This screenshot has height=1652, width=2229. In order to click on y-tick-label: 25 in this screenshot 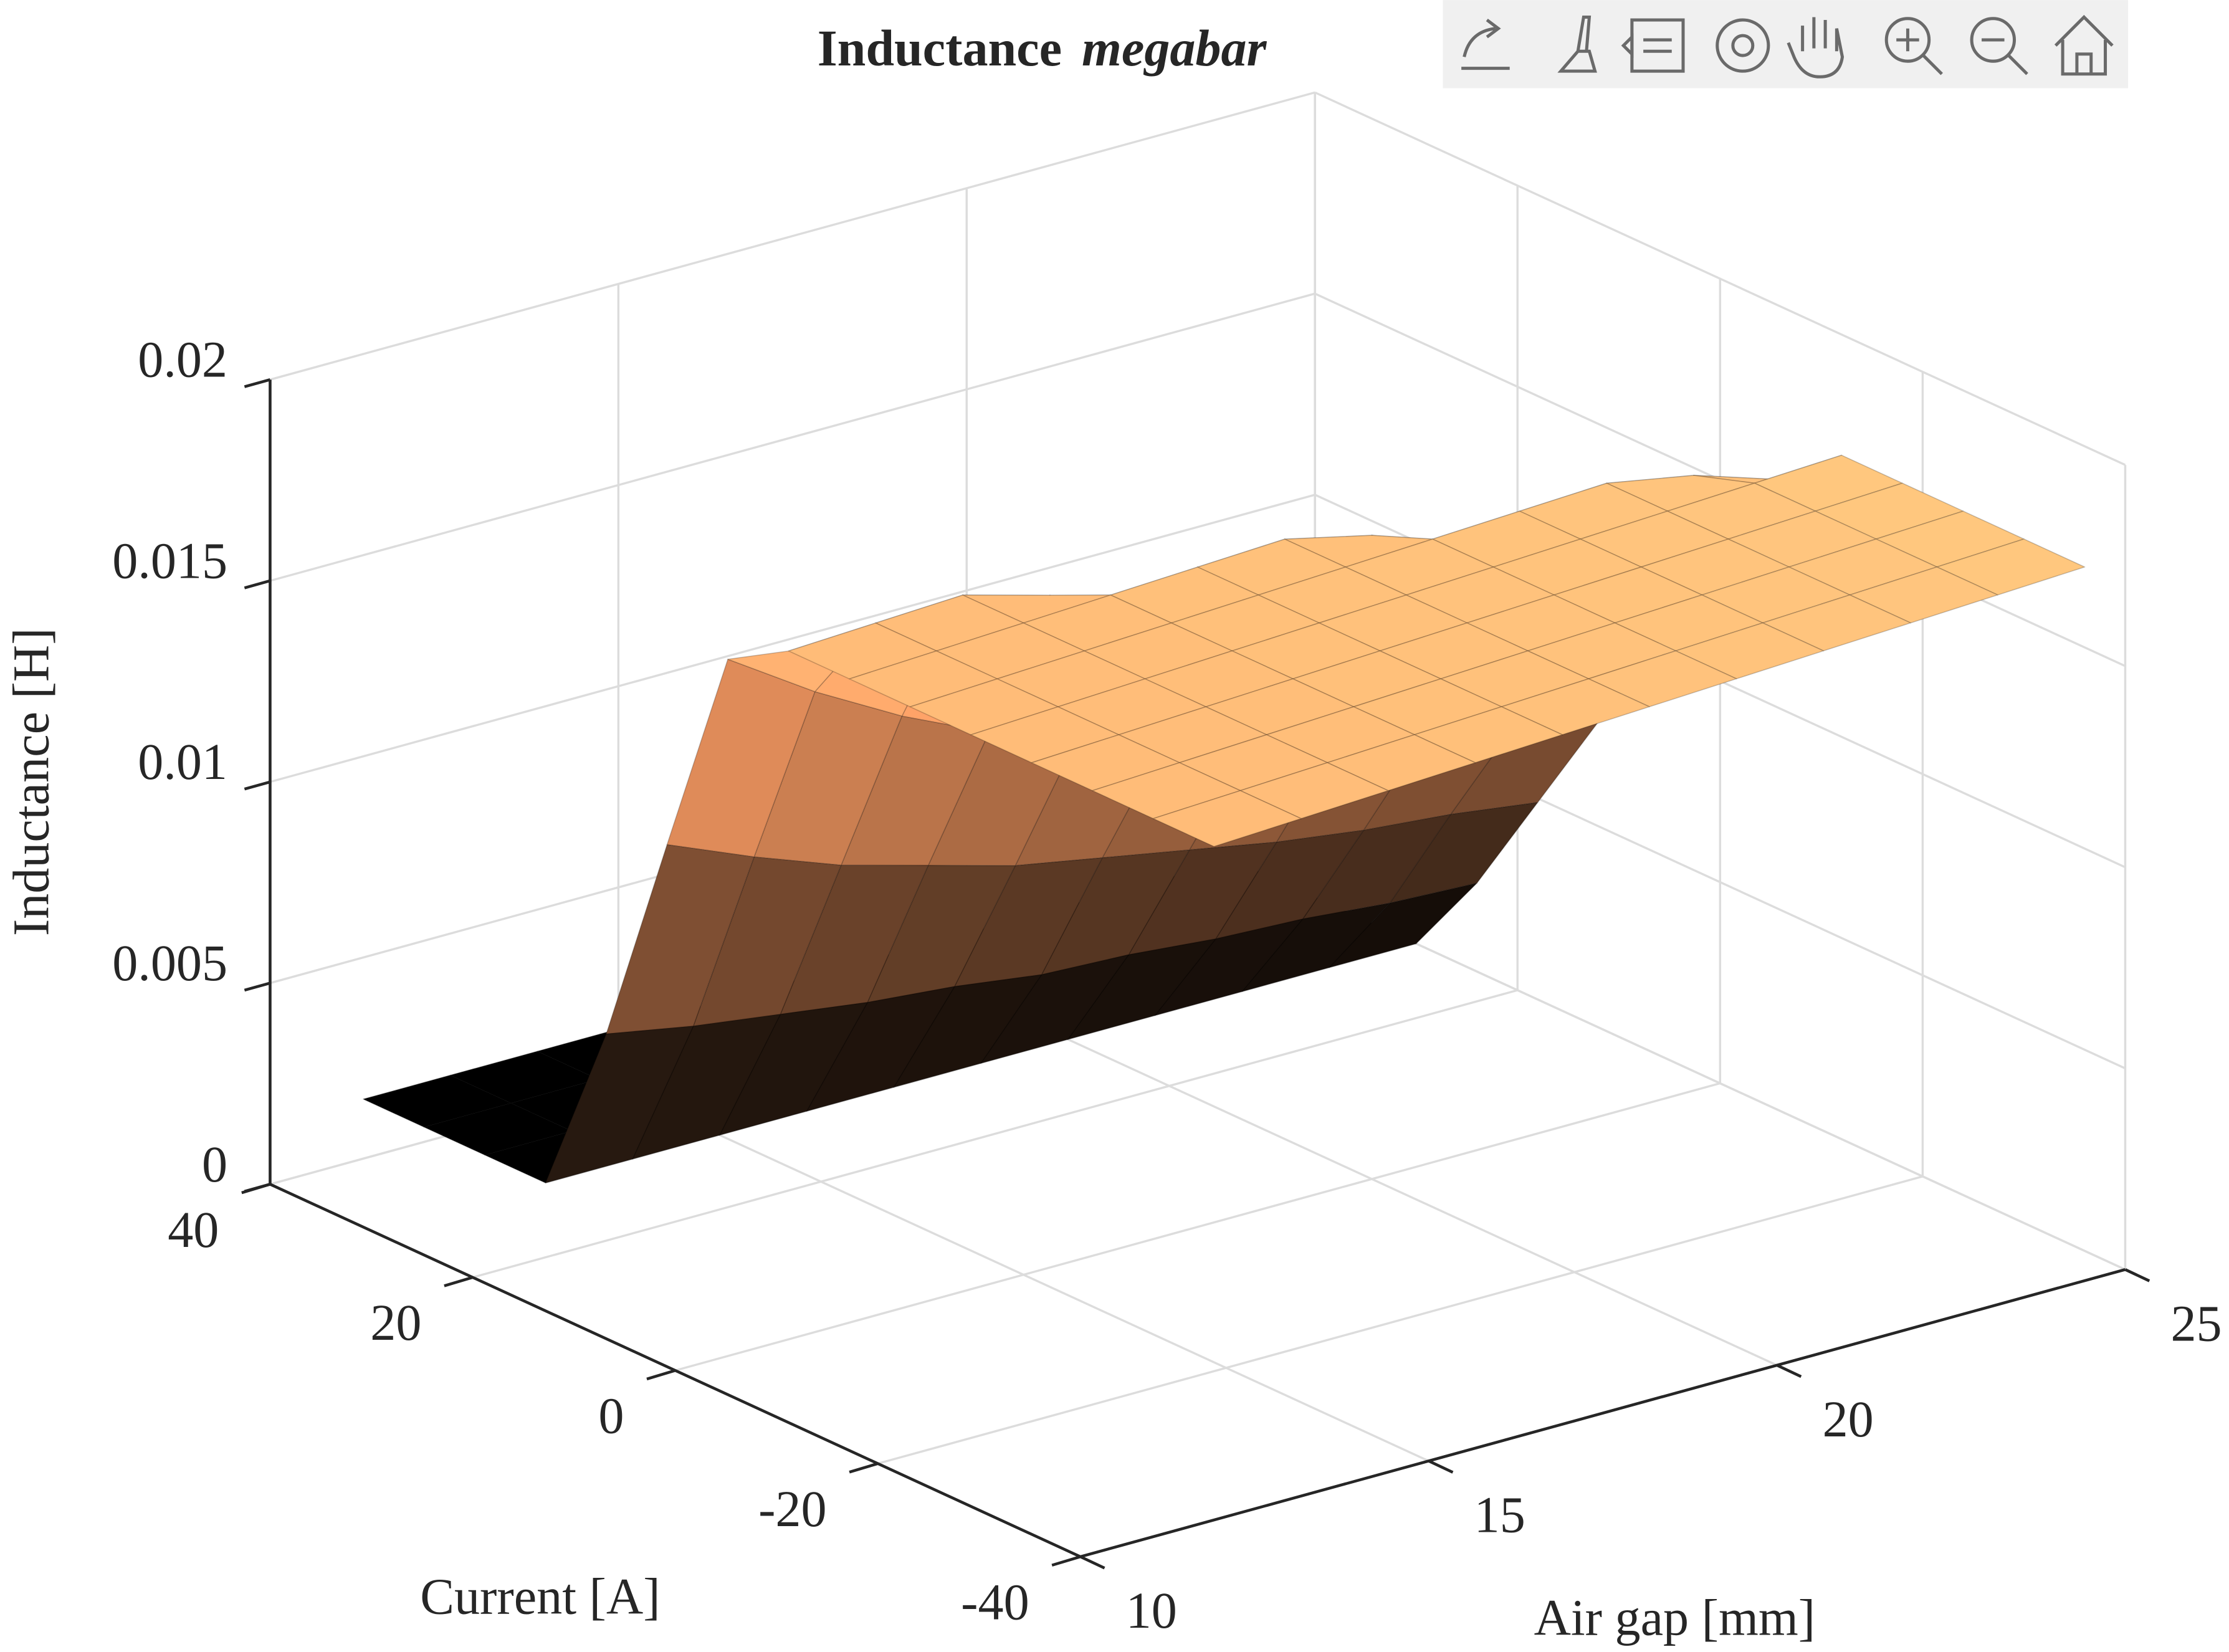, I will do `click(2196, 1323)`.